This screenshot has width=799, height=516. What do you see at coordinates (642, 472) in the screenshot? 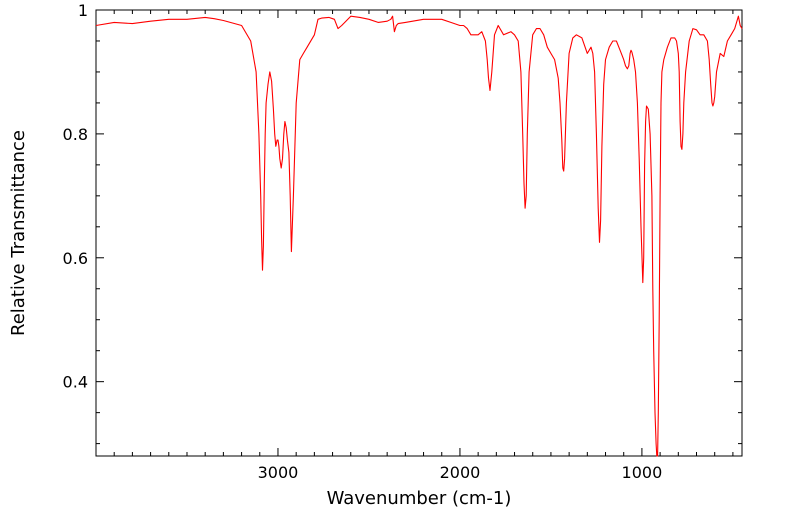
I see `x-tick-label: 1000` at bounding box center [642, 472].